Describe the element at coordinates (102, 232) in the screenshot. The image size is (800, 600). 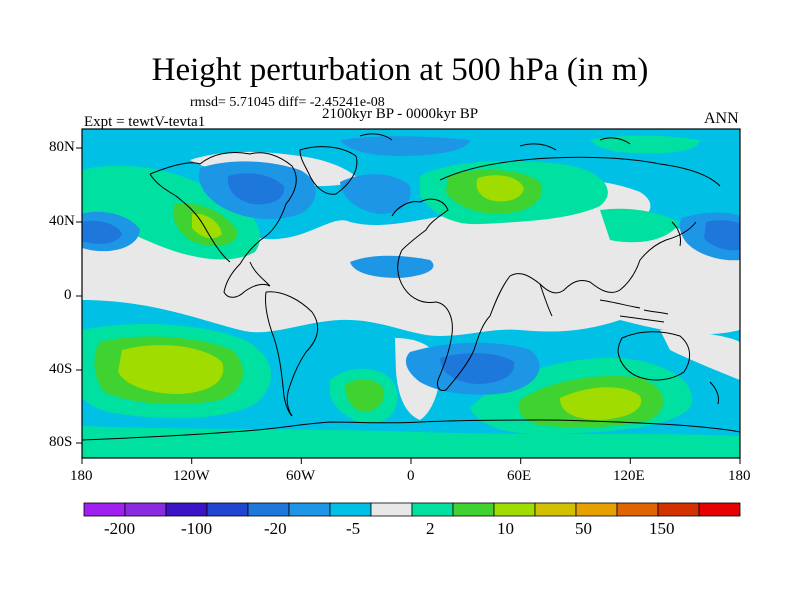
I see `field-dblue-npacw` at that location.